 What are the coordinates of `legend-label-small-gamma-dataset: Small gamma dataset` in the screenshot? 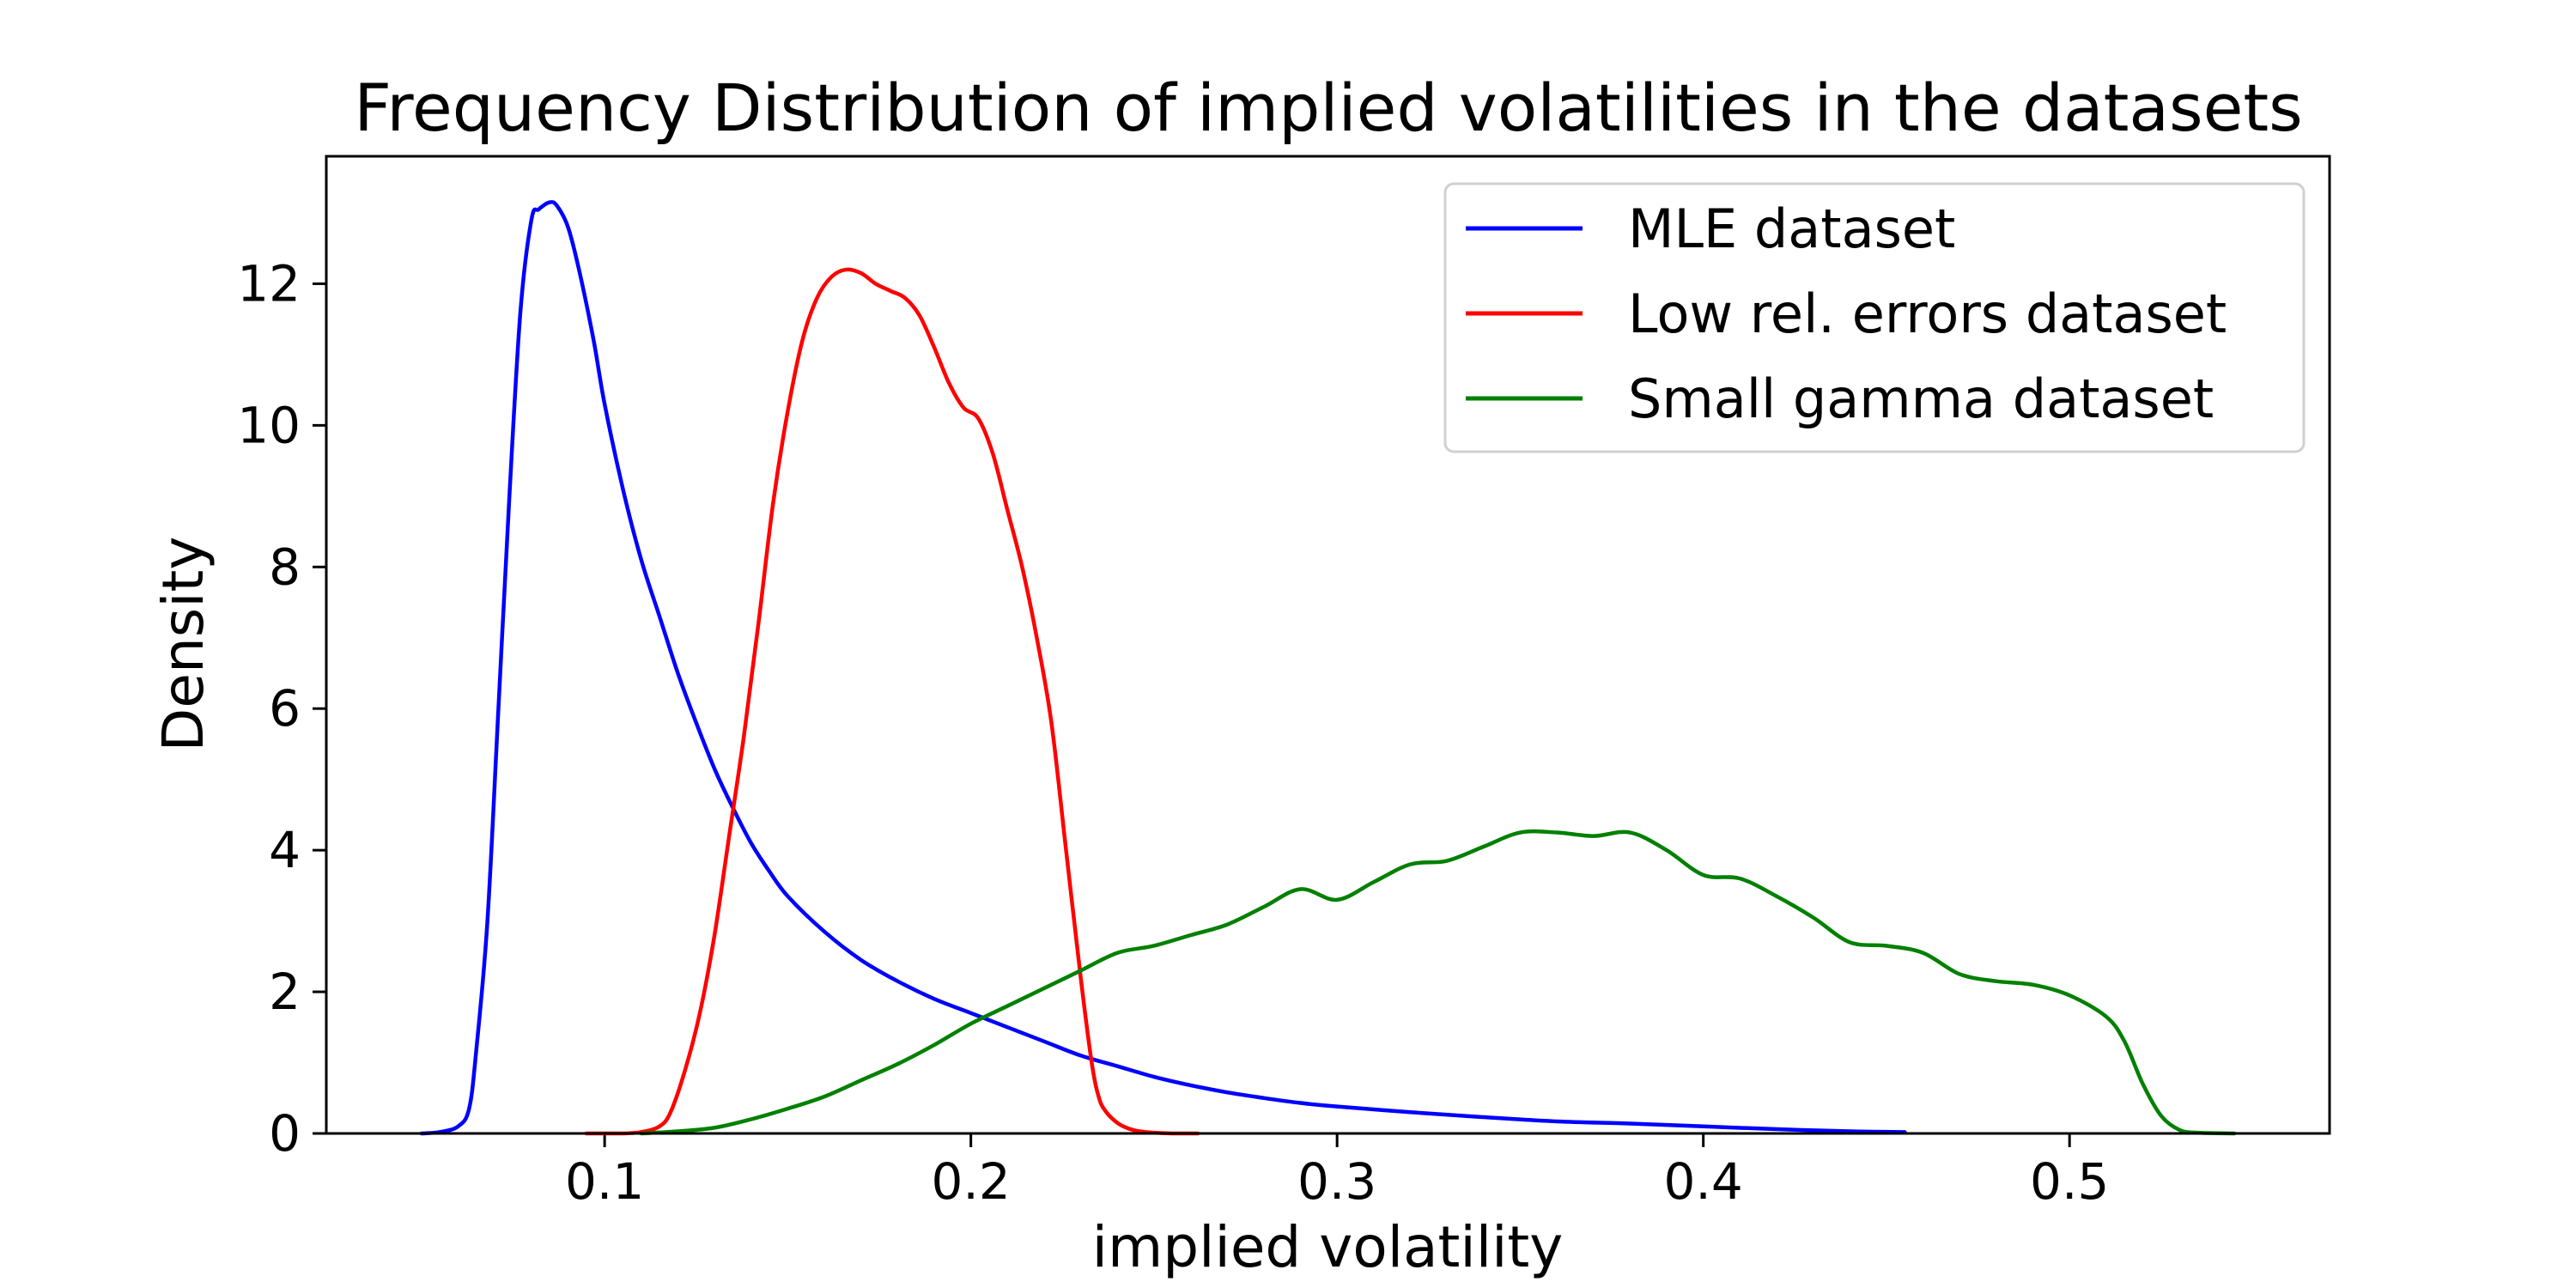 It's located at (1921, 399).